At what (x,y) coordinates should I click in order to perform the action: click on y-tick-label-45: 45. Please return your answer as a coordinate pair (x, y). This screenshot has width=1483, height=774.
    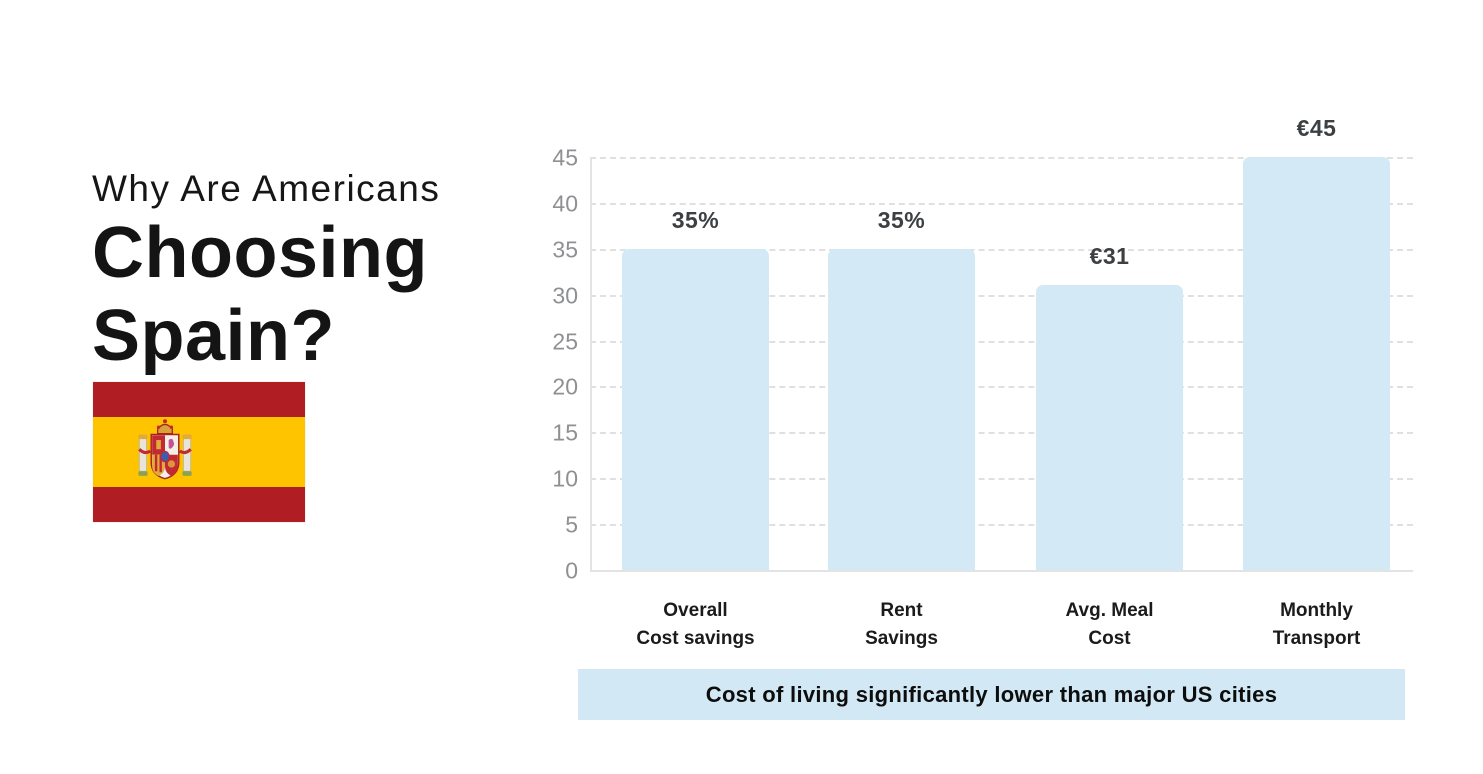
    Looking at the image, I should click on (565, 157).